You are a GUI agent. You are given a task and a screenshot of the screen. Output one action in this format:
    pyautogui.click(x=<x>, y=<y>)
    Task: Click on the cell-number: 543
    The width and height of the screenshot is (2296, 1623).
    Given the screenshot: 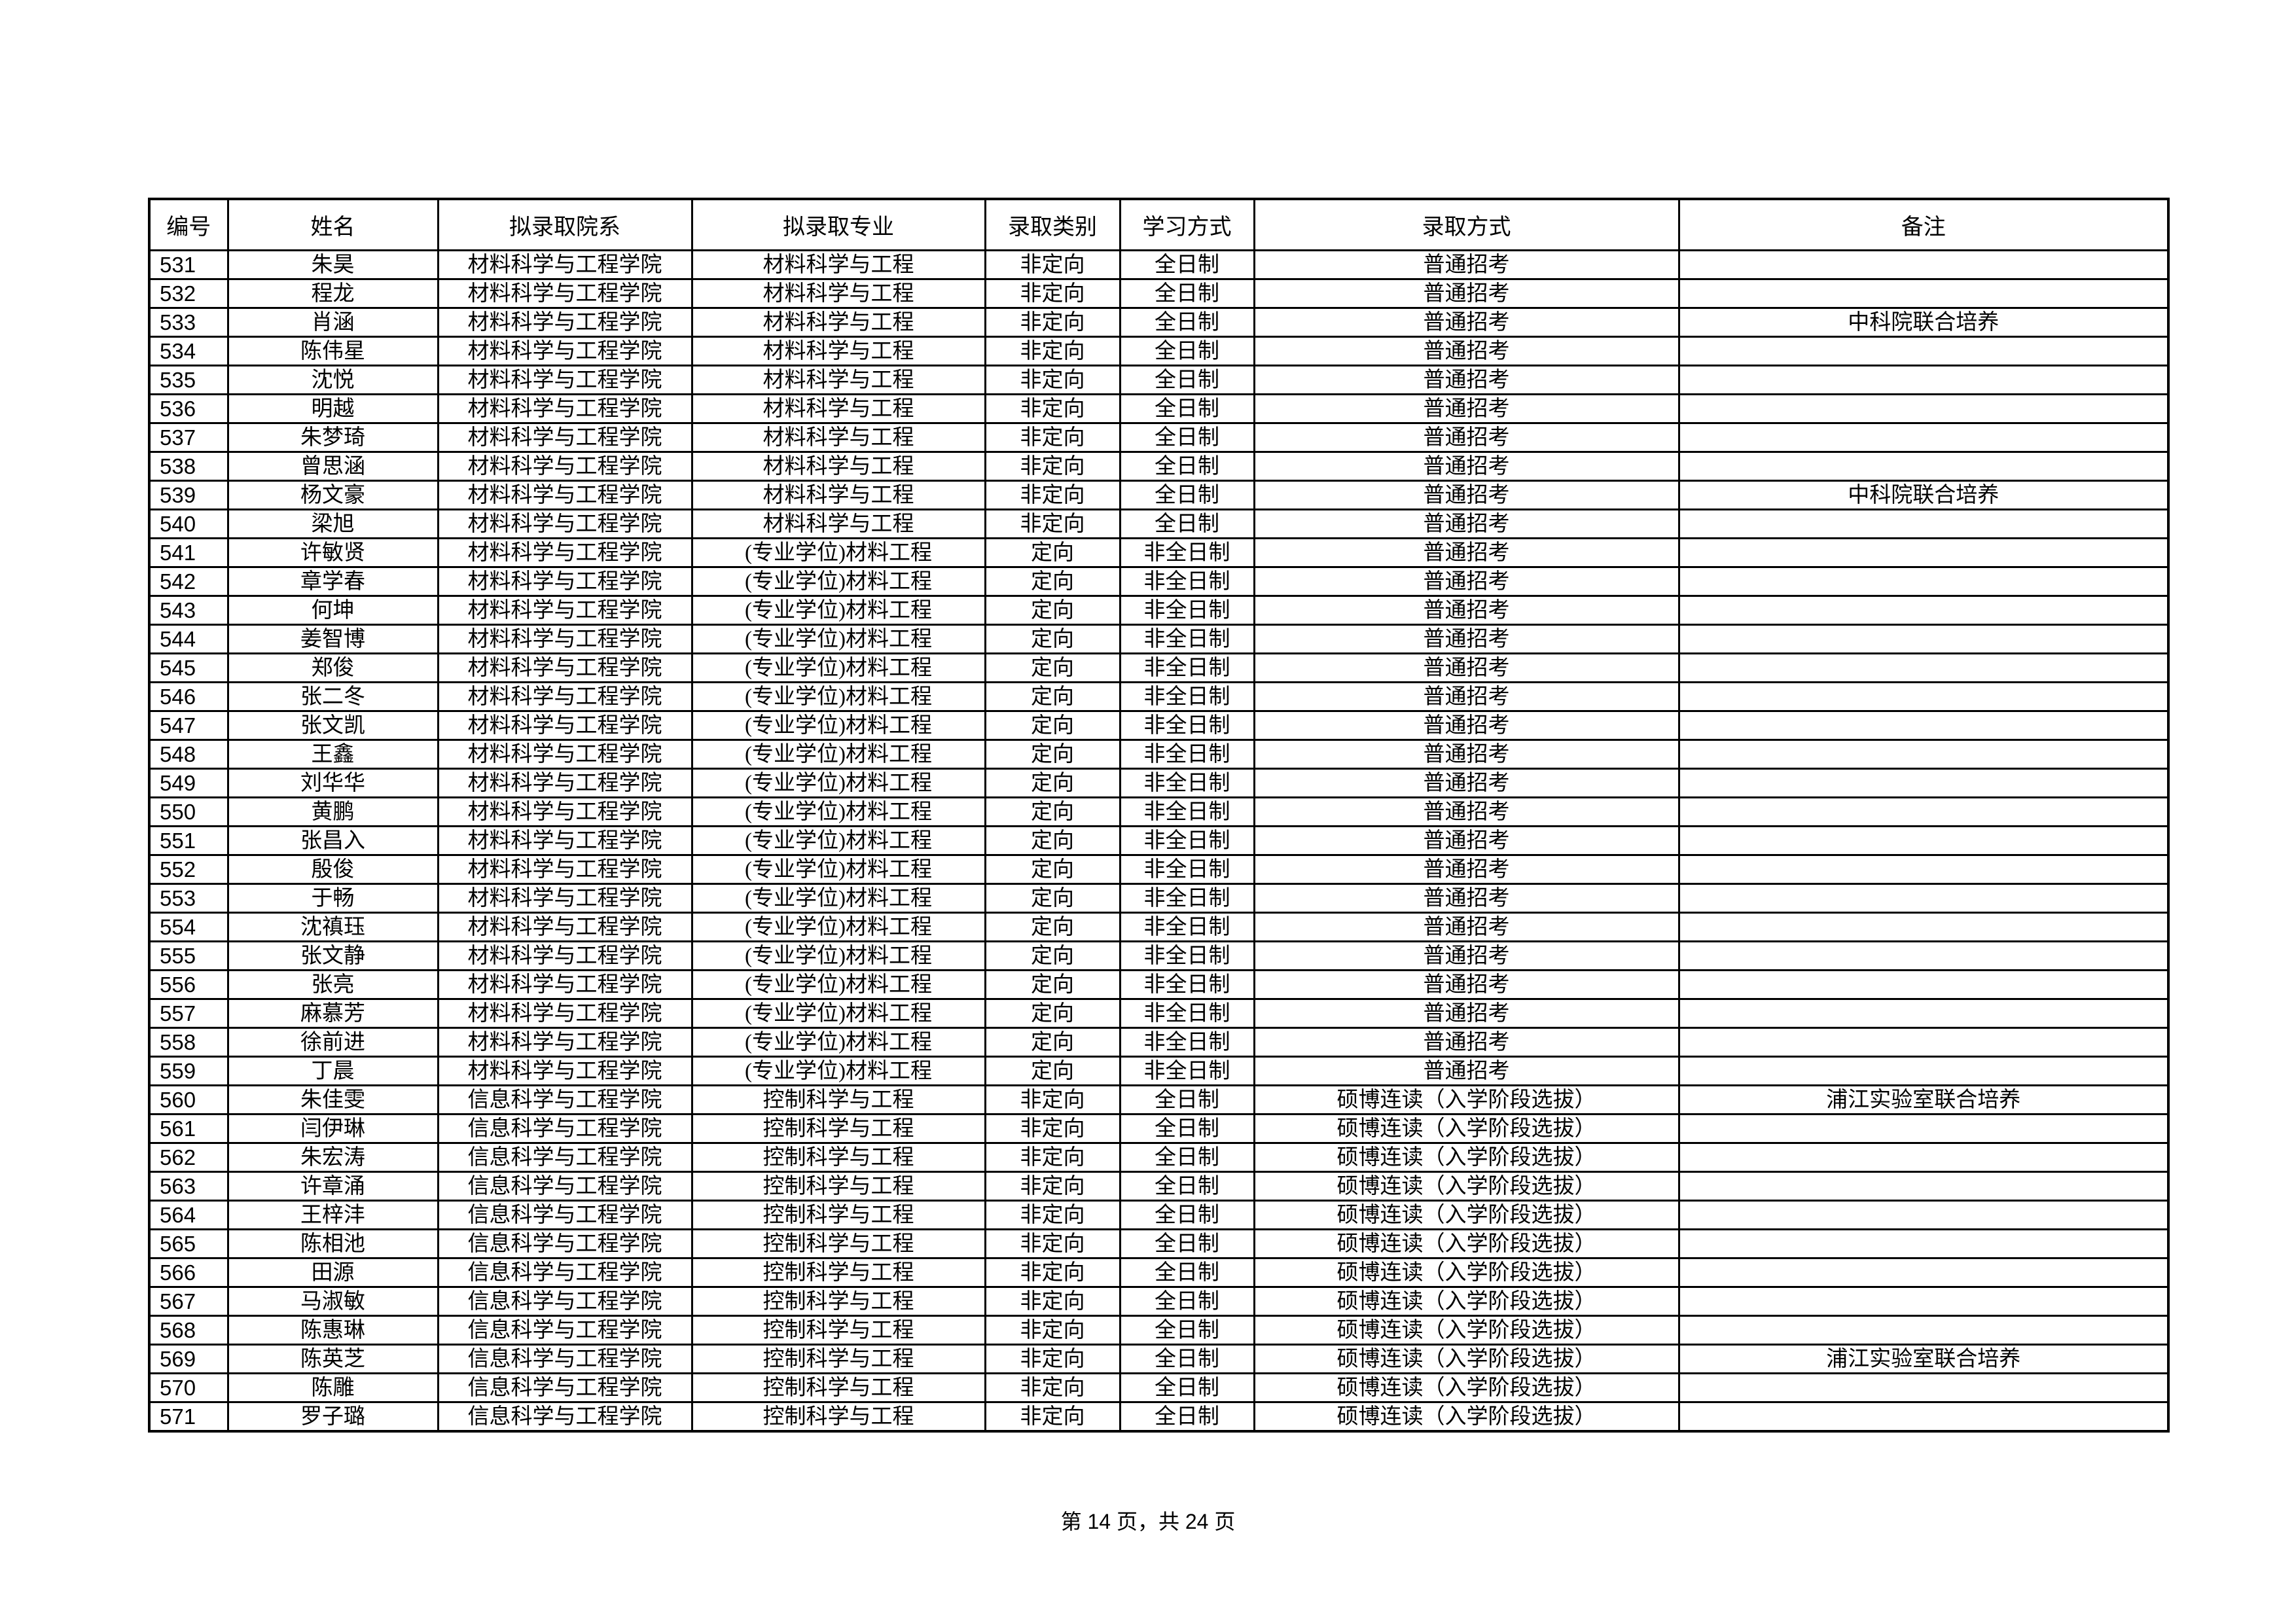 What is the action you would take?
    pyautogui.click(x=188, y=610)
    